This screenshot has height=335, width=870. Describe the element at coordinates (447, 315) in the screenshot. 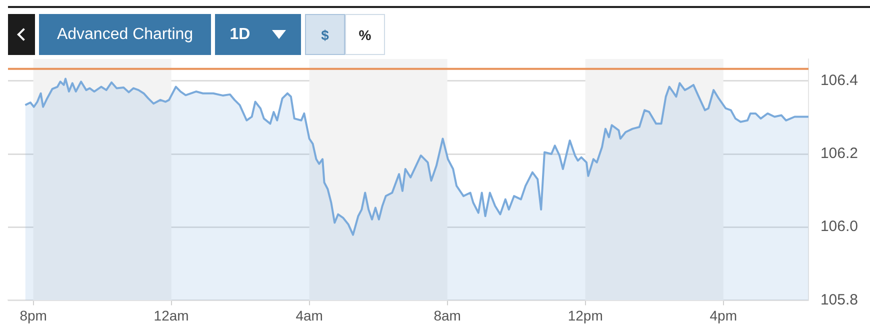

I see `x-tick-label: 8am` at that location.